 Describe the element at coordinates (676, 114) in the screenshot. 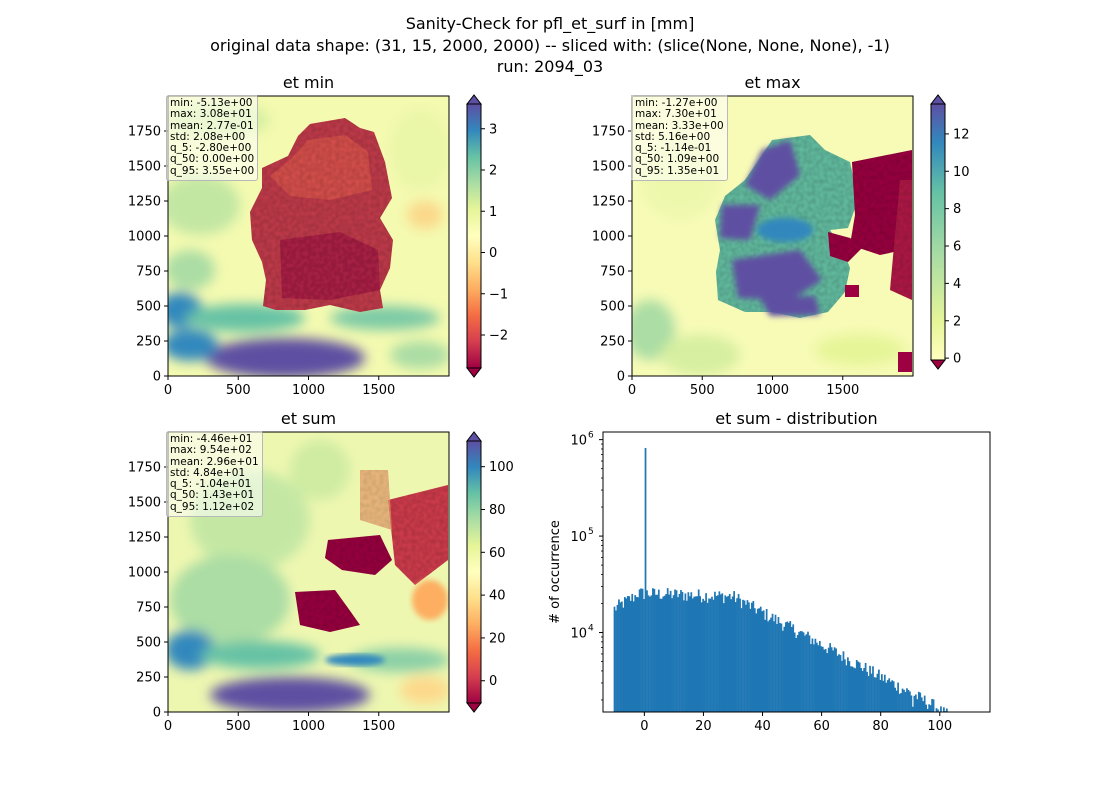

I see `stat-max: max: 7.30e+01` at that location.